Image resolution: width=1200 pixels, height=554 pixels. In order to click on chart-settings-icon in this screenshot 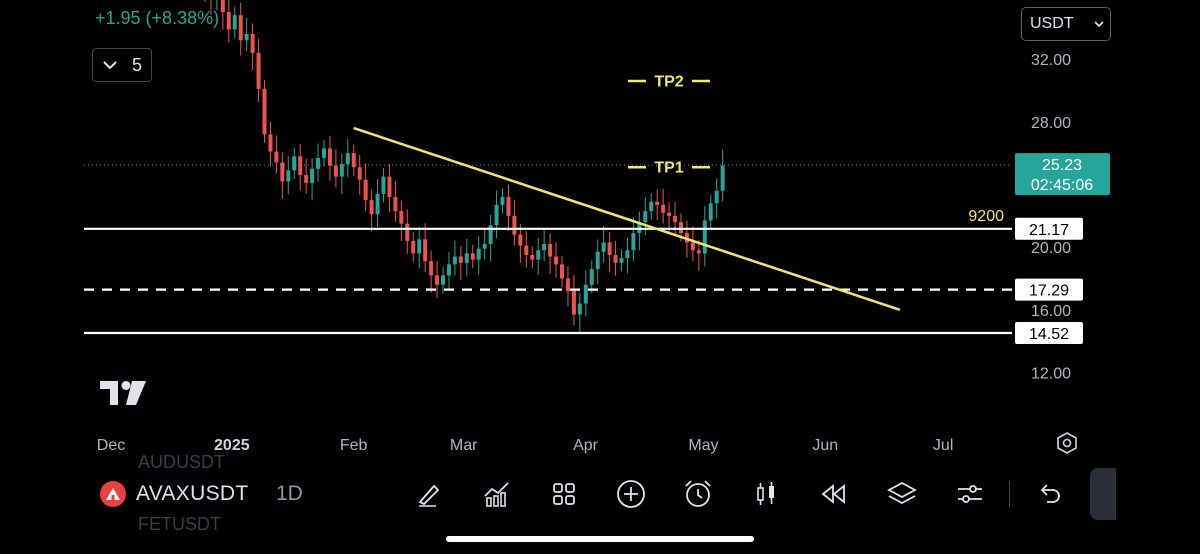, I will do `click(1067, 443)`.